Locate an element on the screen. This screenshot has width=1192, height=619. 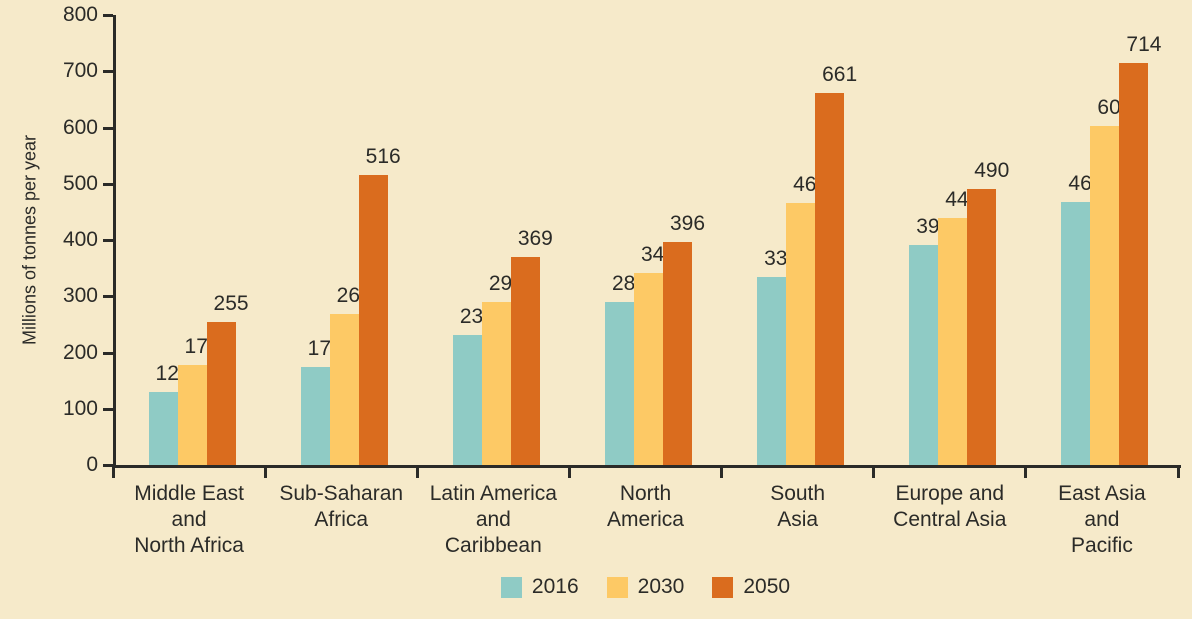
category-label: Sub-Saharan Africa is located at coordinates (341, 506).